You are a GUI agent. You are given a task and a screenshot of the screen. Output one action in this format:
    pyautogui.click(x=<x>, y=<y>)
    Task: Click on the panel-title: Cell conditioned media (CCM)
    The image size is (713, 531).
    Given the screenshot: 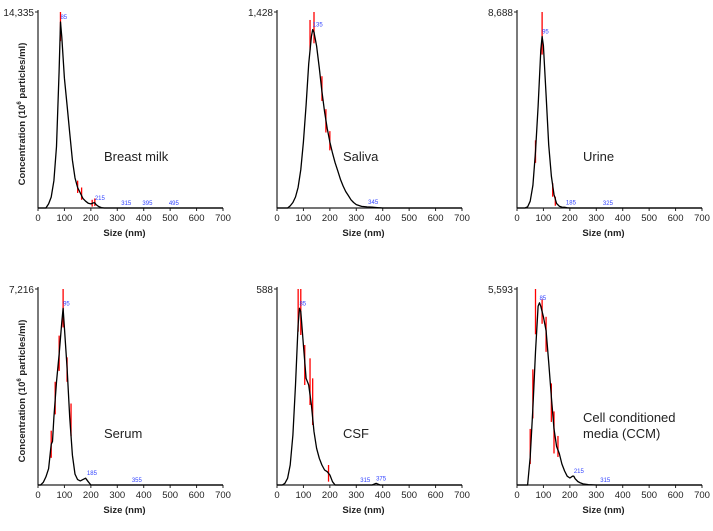 What is the action you would take?
    pyautogui.click(x=629, y=425)
    